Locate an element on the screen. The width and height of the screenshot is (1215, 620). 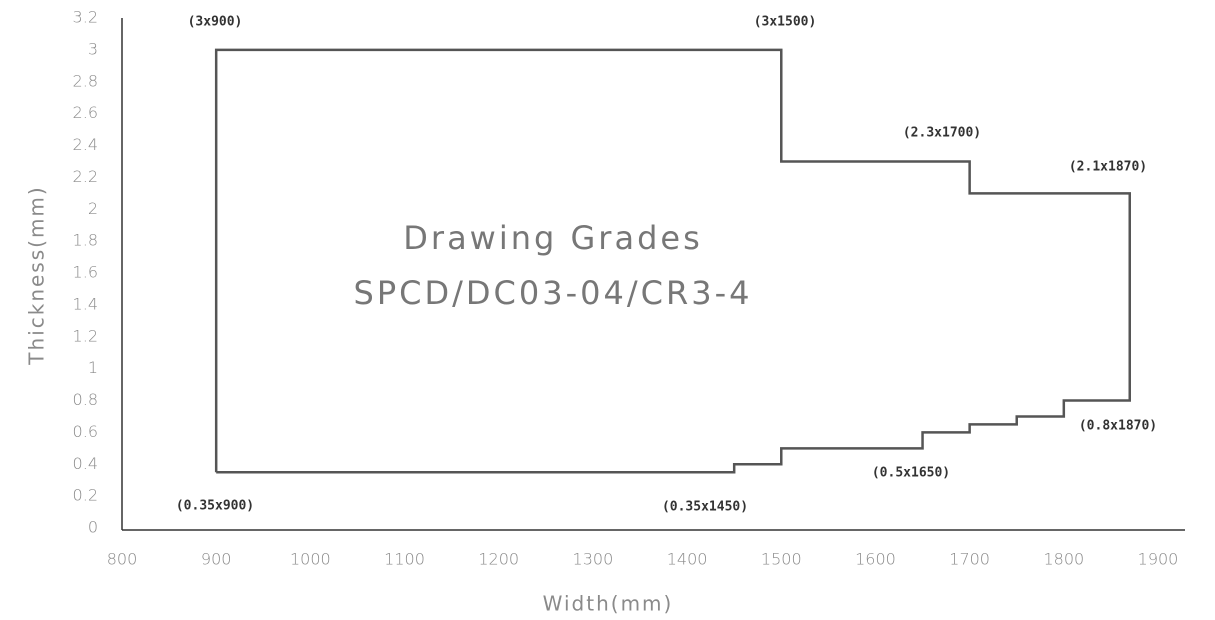
point-annotation: (0.35x1450) is located at coordinates (705, 507).